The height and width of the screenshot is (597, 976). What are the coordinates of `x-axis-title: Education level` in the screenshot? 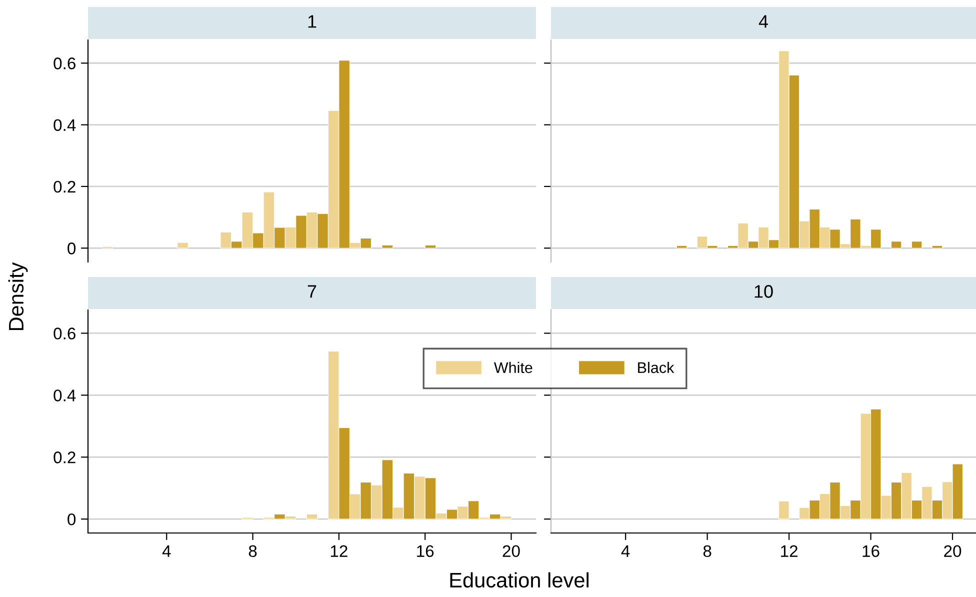 It's located at (519, 580).